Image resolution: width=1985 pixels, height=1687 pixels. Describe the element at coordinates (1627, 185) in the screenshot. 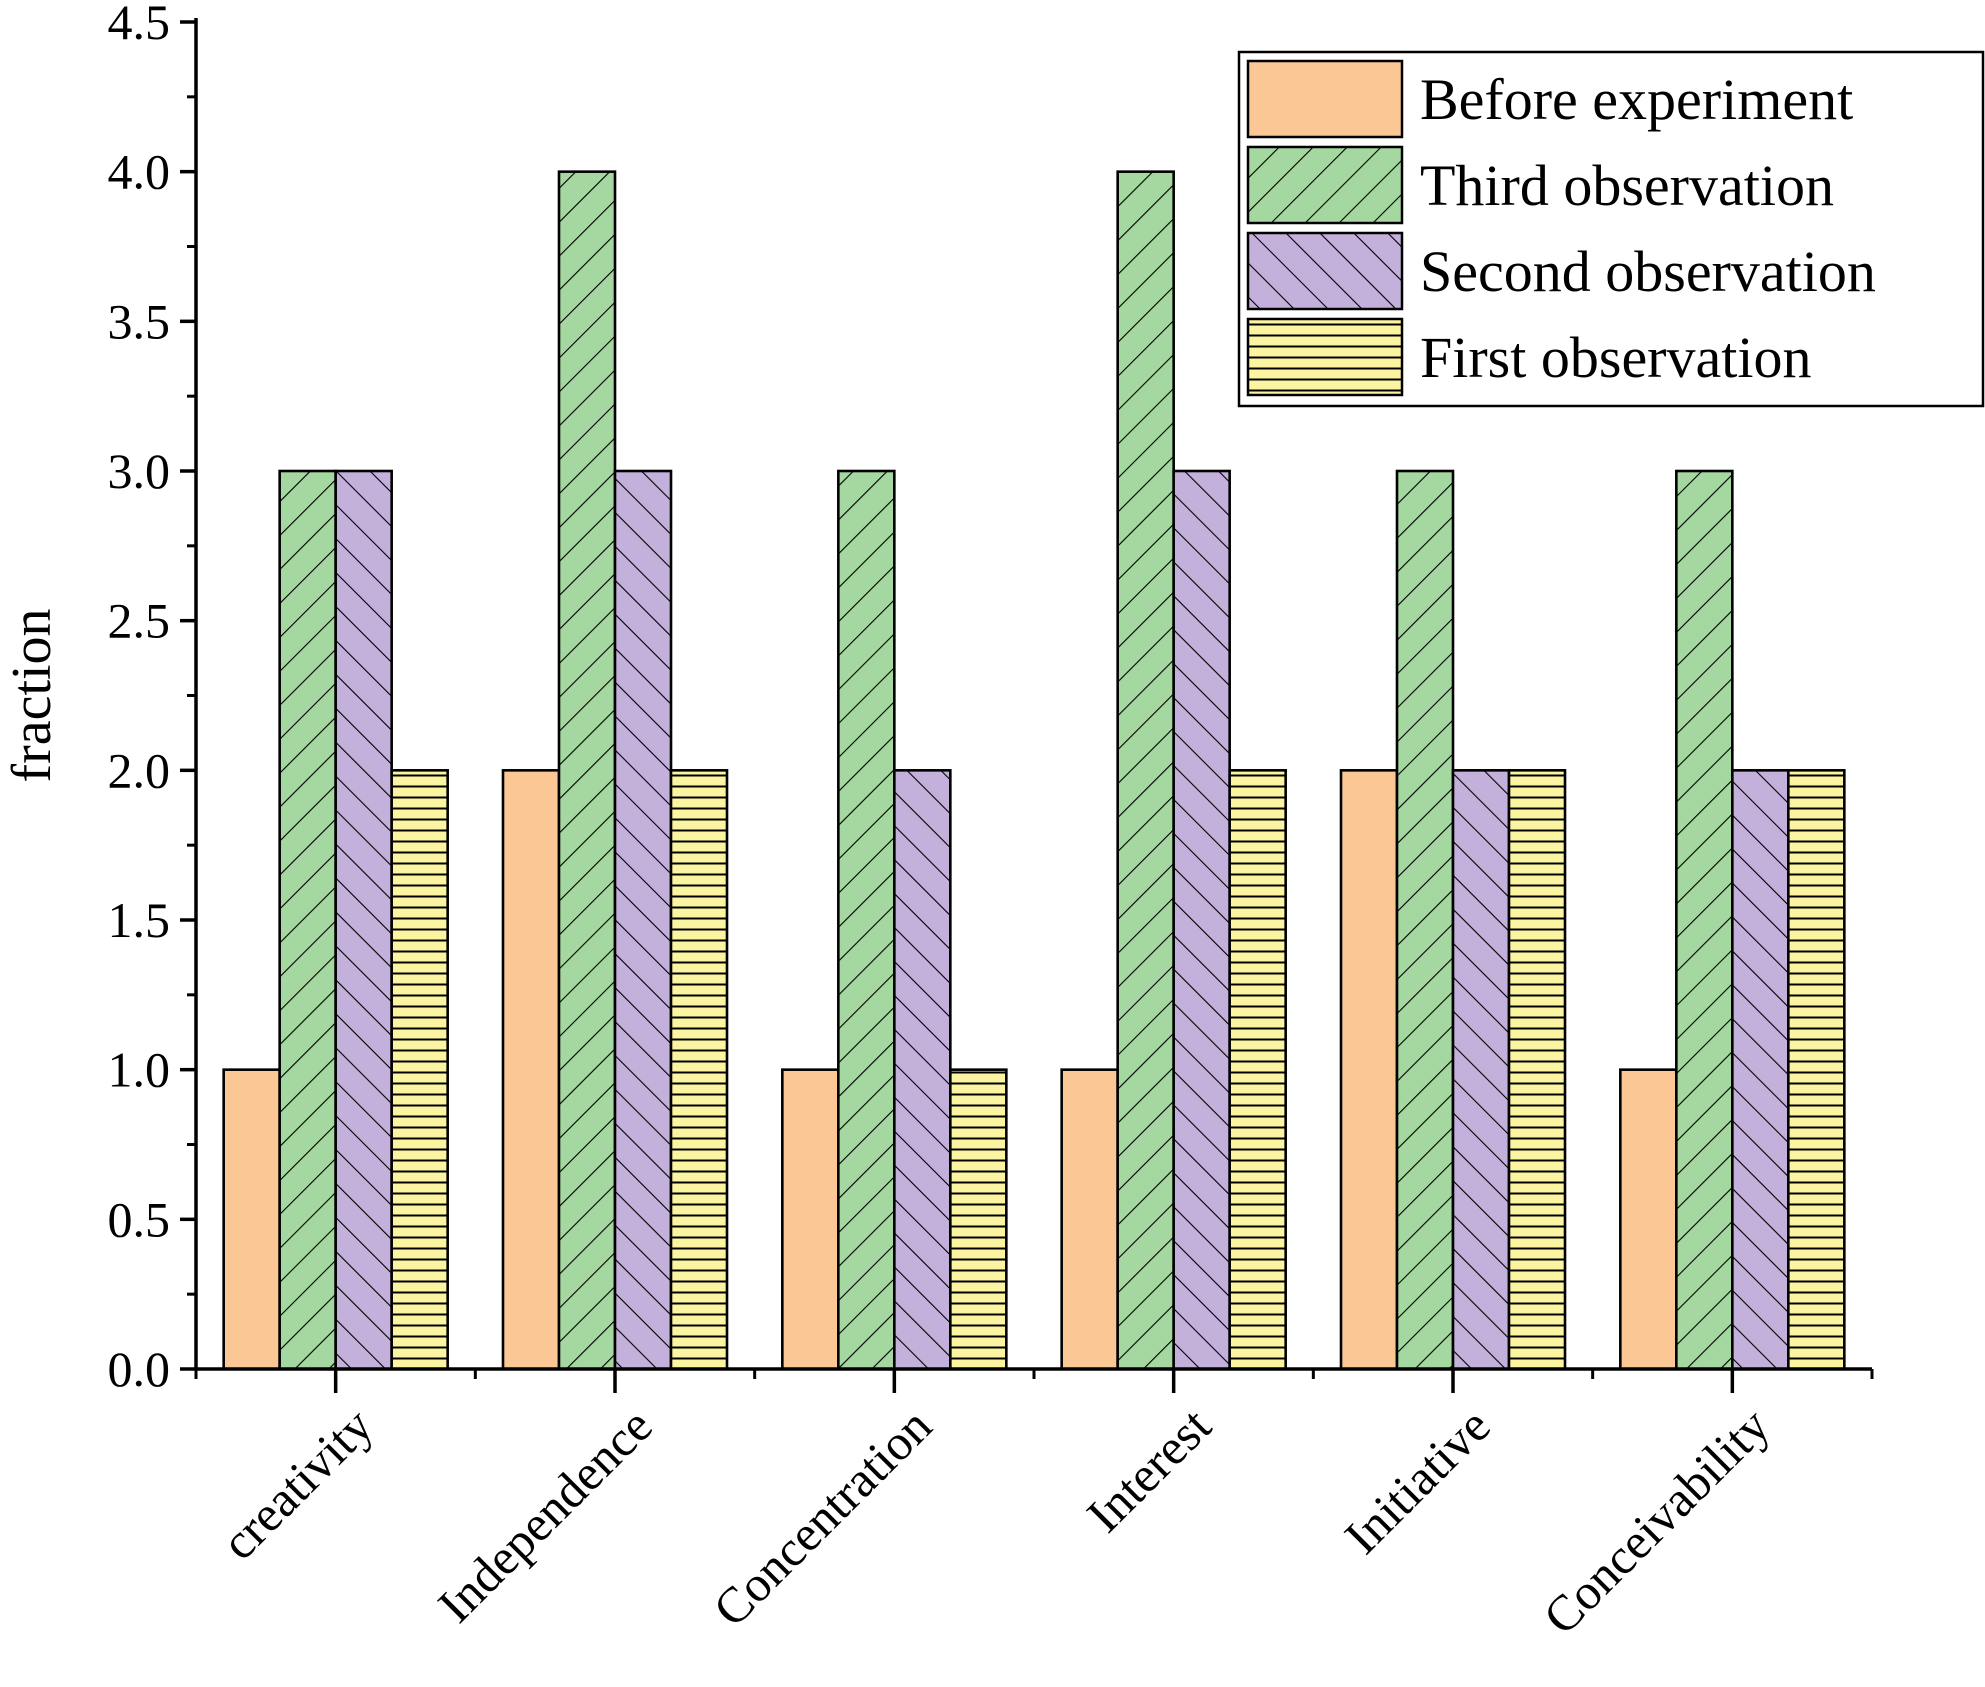

I see `legend-label: Third observation` at that location.